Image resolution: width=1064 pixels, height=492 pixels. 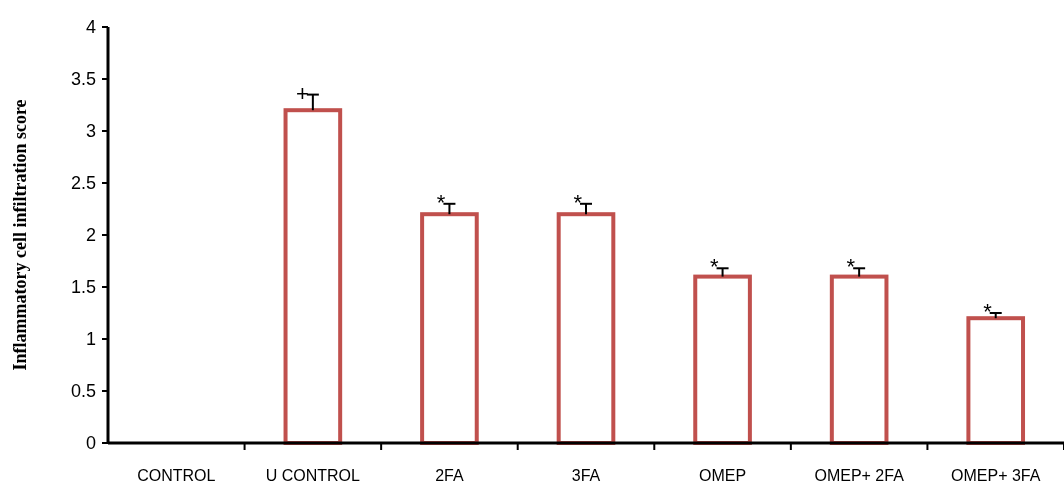 What do you see at coordinates (449, 475) in the screenshot?
I see `x-tick-label: 2FA` at bounding box center [449, 475].